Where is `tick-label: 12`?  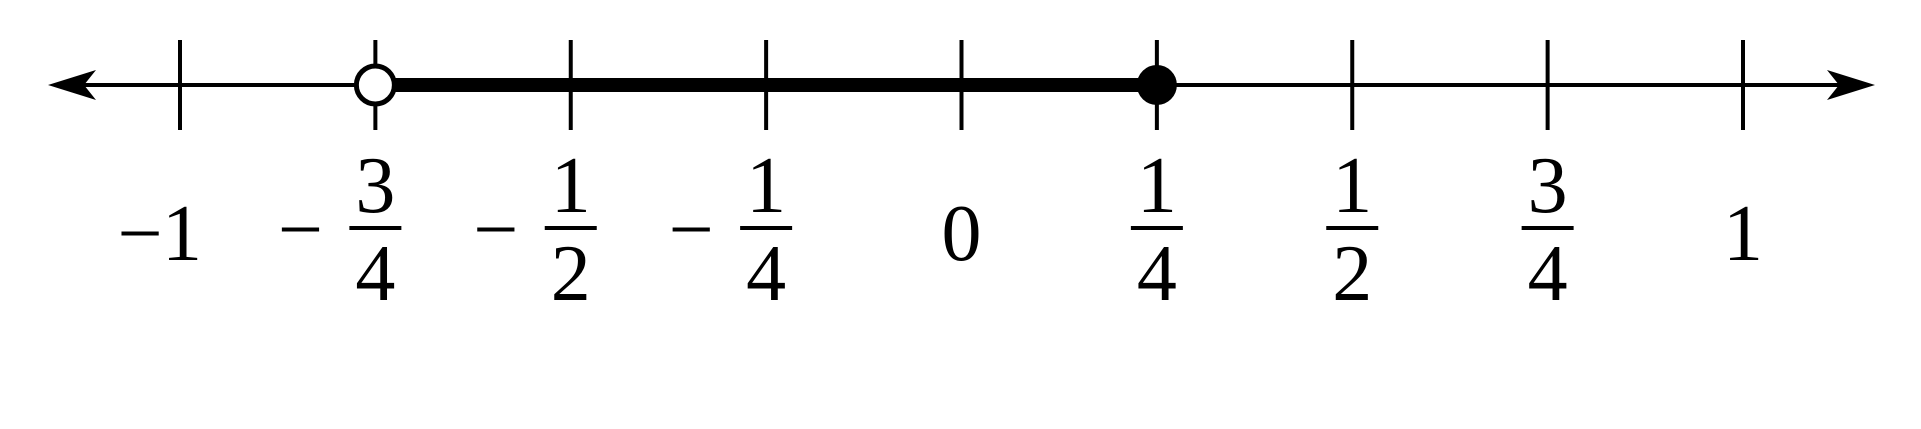 tick-label: 12 is located at coordinates (1352, 230).